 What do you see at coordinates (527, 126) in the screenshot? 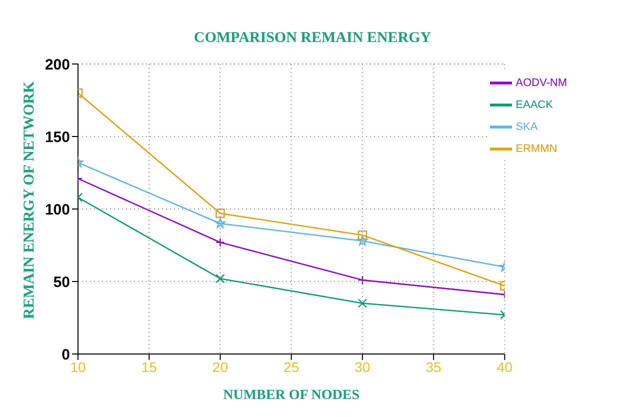
I see `legend-label: SKA` at bounding box center [527, 126].